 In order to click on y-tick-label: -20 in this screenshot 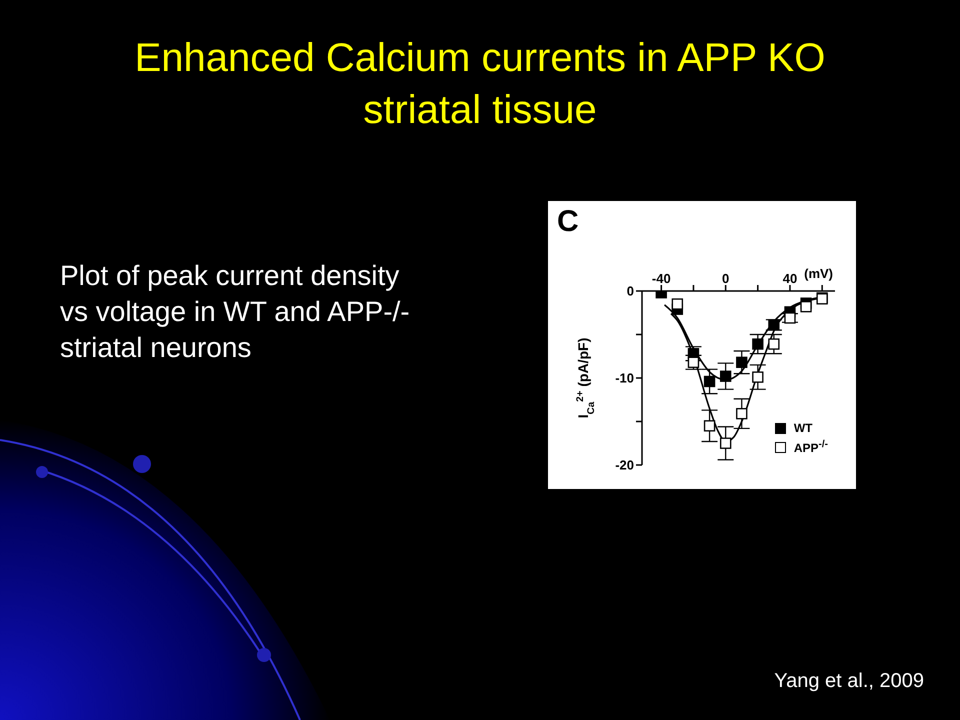, I will do `click(624, 465)`.